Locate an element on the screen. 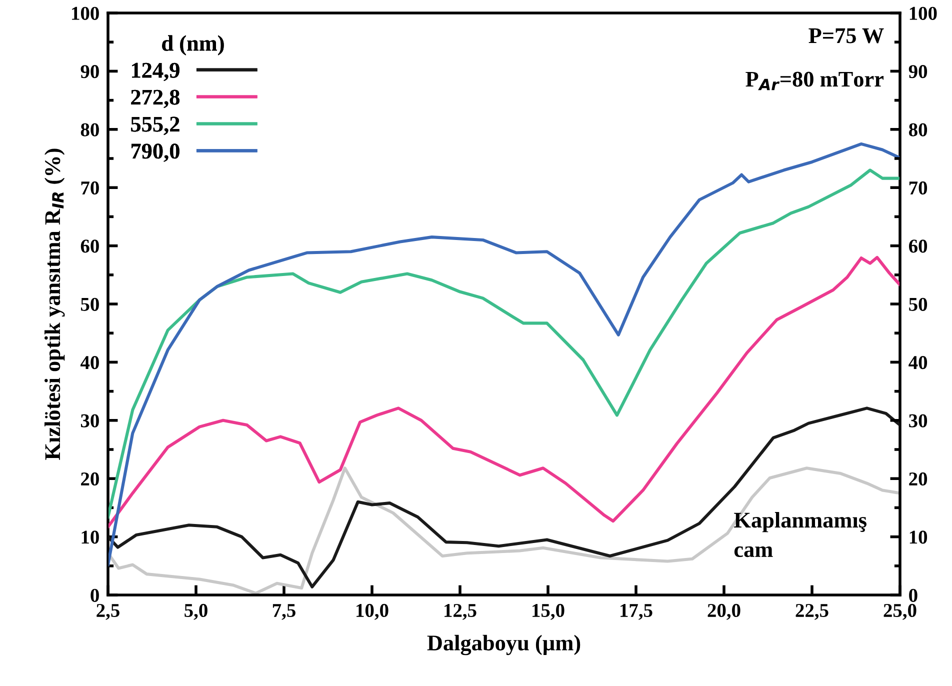  x-axis-title: Dalgaboyu (µm) is located at coordinates (503, 645).